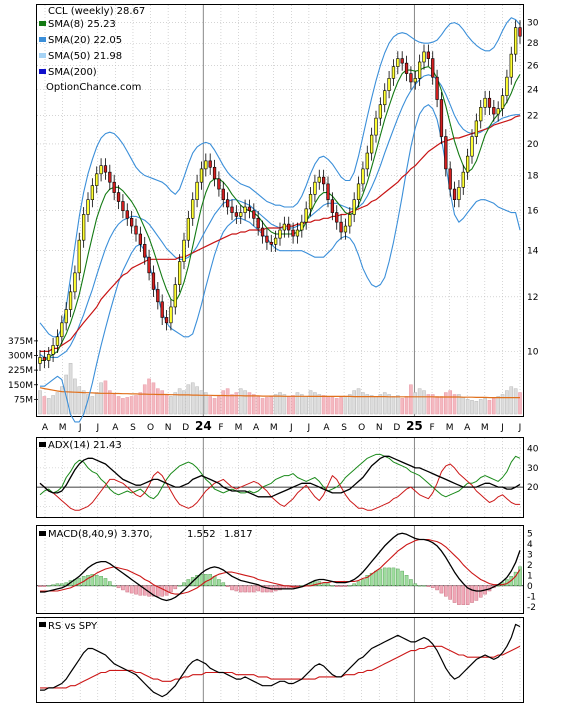 This screenshot has height=706, width=566. Describe the element at coordinates (82, 24) in the screenshot. I see `legend-sma8: SMA(8) 25.23` at that location.